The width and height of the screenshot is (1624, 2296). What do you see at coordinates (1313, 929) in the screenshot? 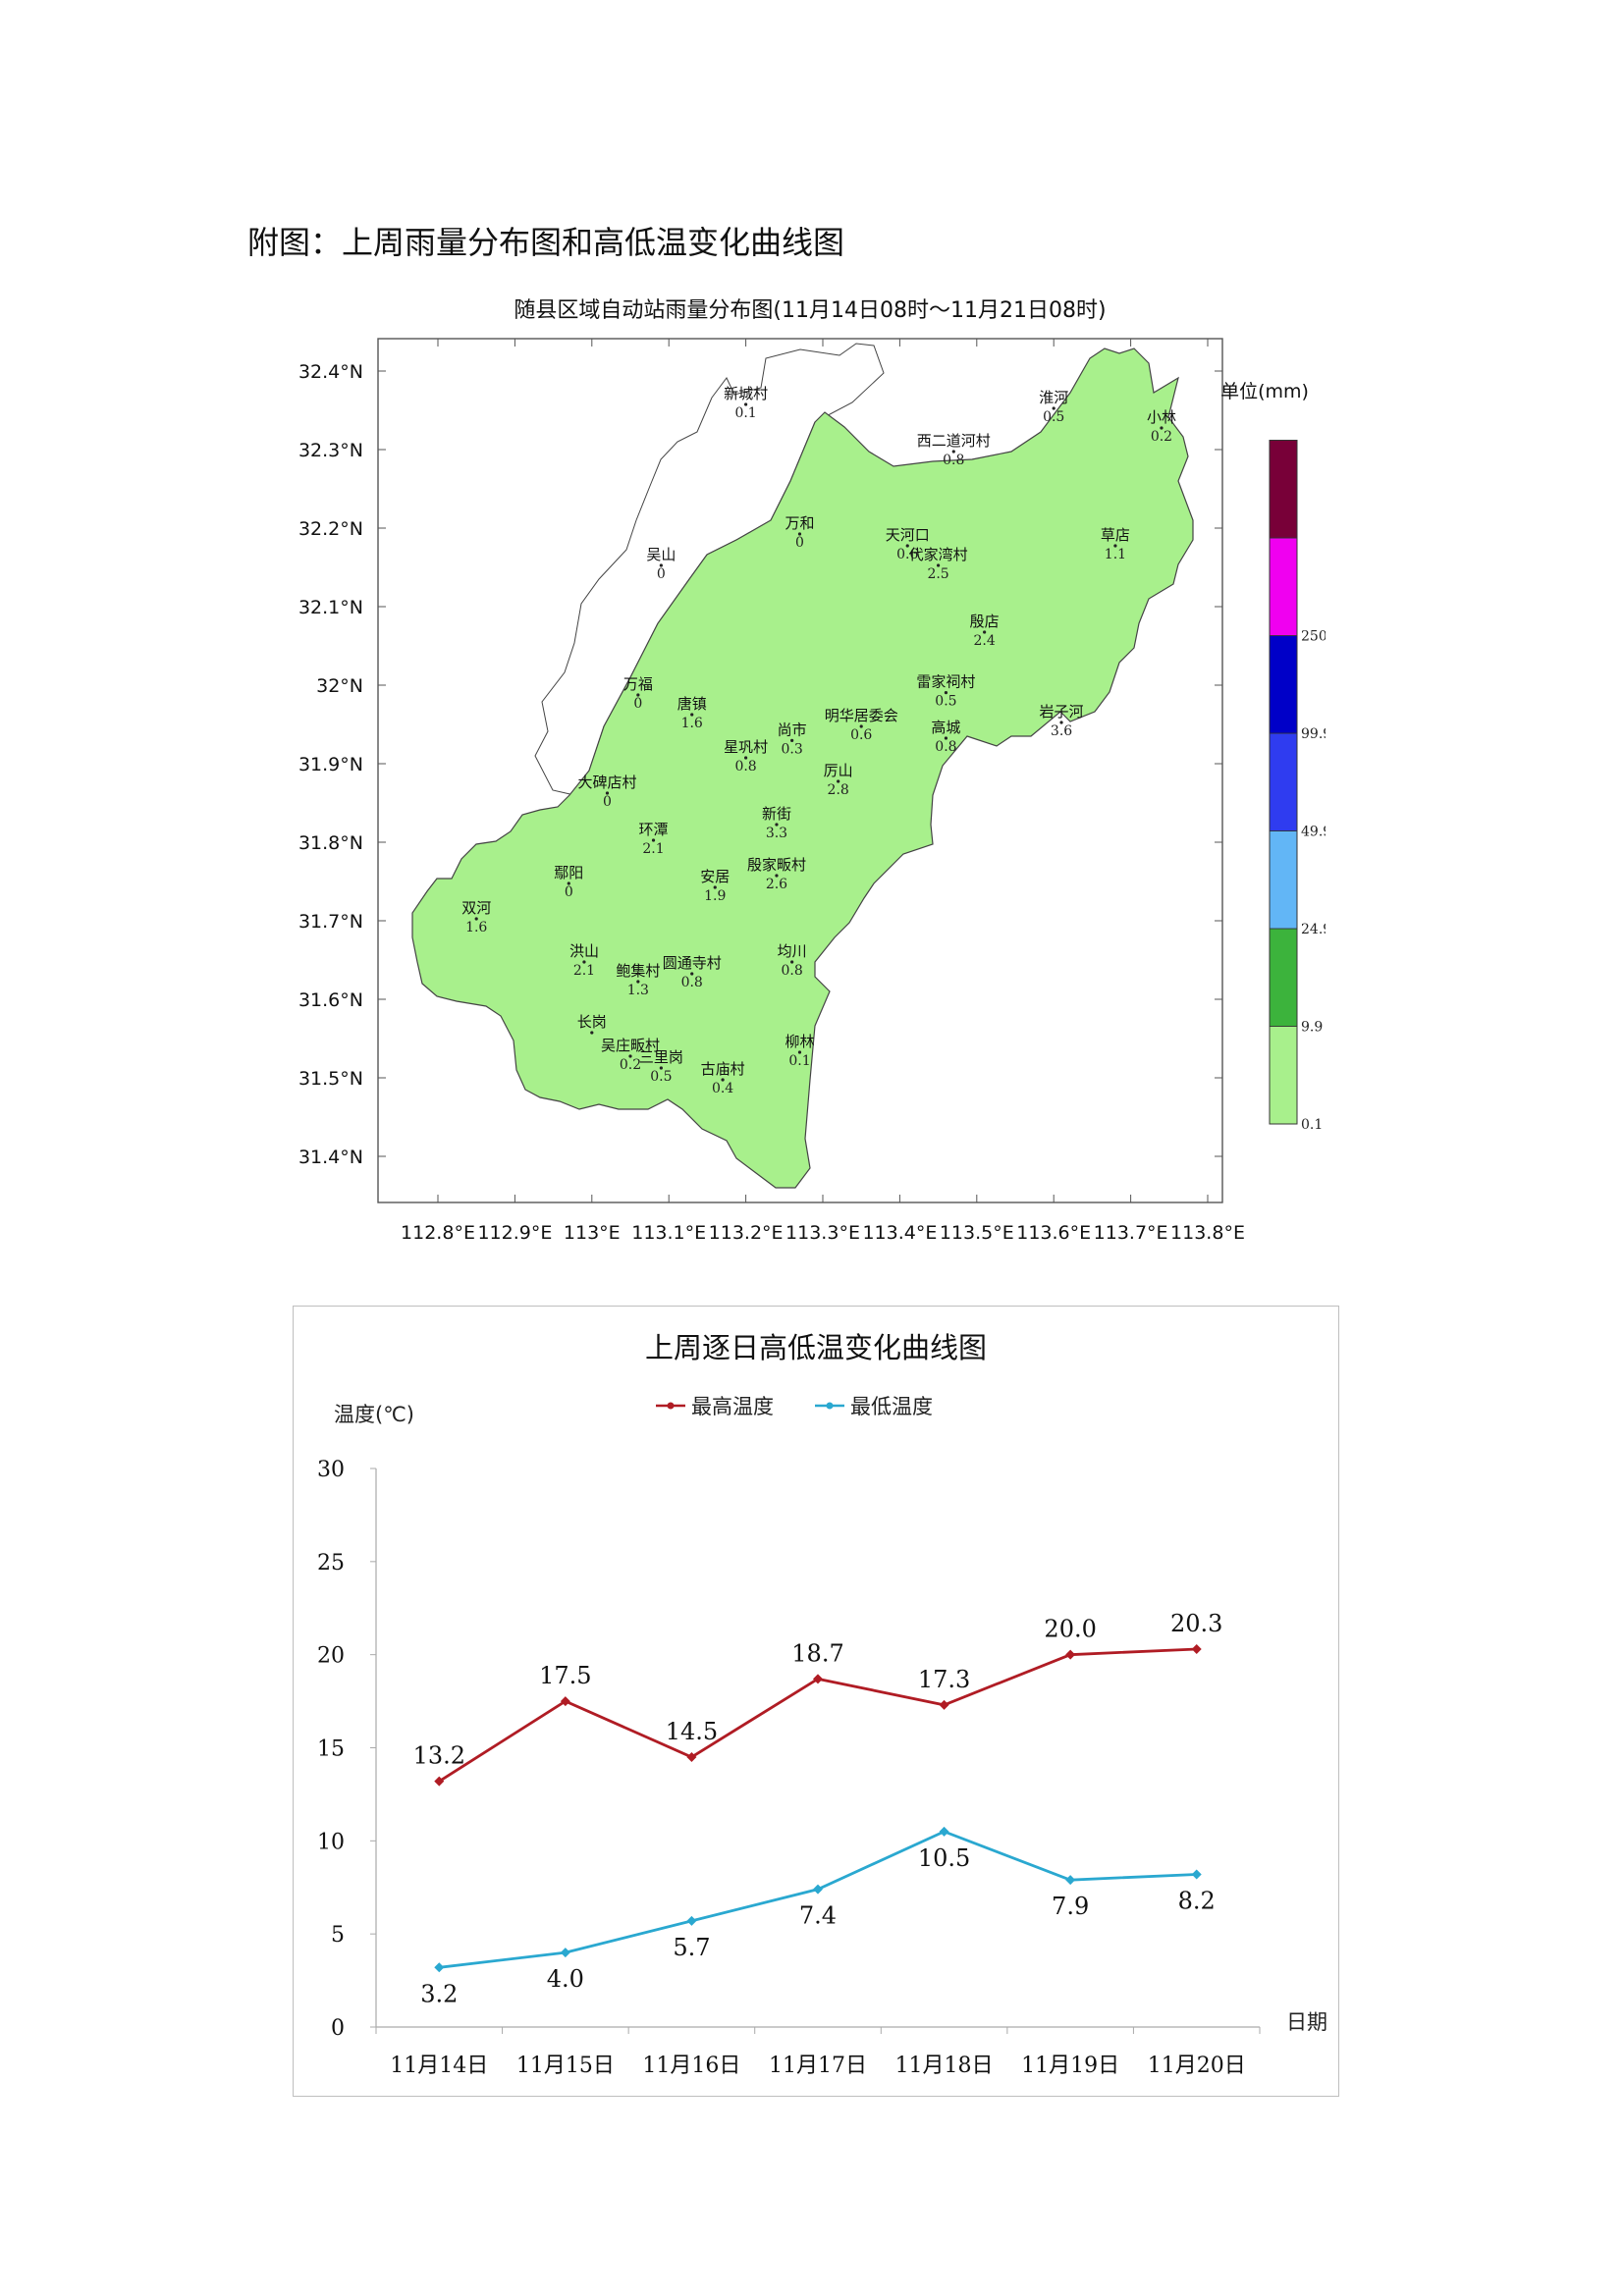
I see `legend-level-label: 24.9` at bounding box center [1313, 929].